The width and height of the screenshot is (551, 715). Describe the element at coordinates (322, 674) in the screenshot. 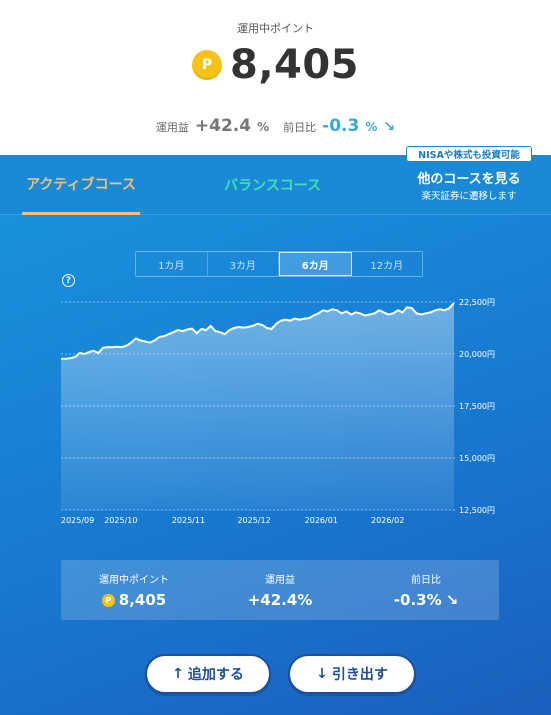

I see `arrow-down-icon: ↓` at that location.